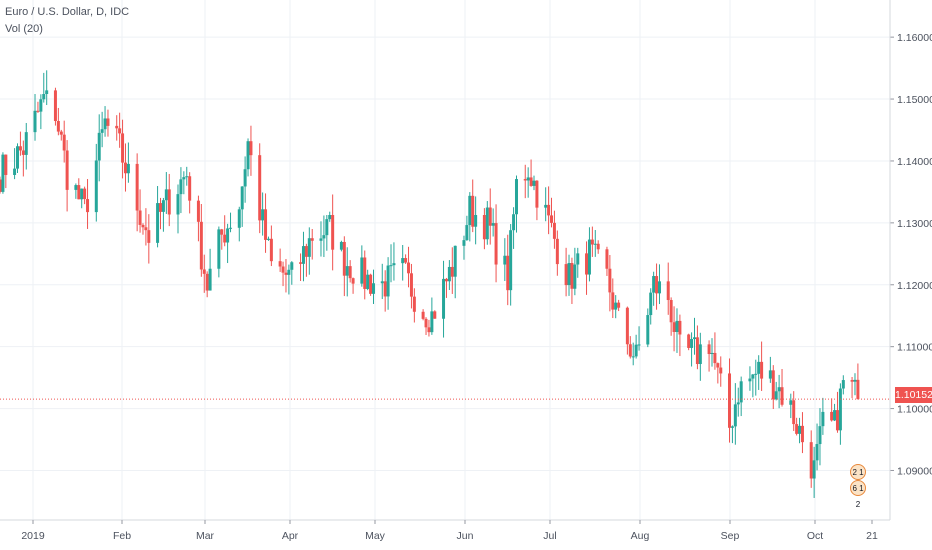 The image size is (932, 550). What do you see at coordinates (914, 348) in the screenshot?
I see `y-tick-label: 1.11000` at bounding box center [914, 348].